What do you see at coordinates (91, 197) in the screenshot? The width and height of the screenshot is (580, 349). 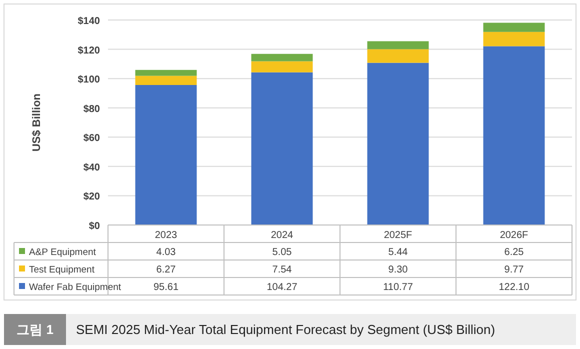 I see `y-tick-label: $20` at bounding box center [91, 197].